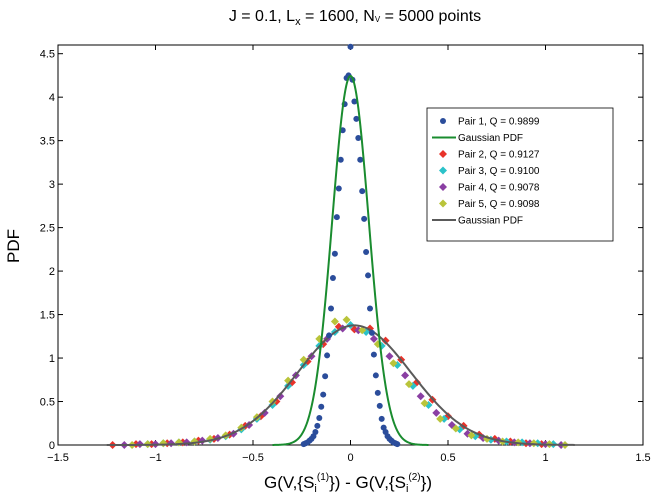  I want to click on y-tick-label: 3, so click(52, 185).